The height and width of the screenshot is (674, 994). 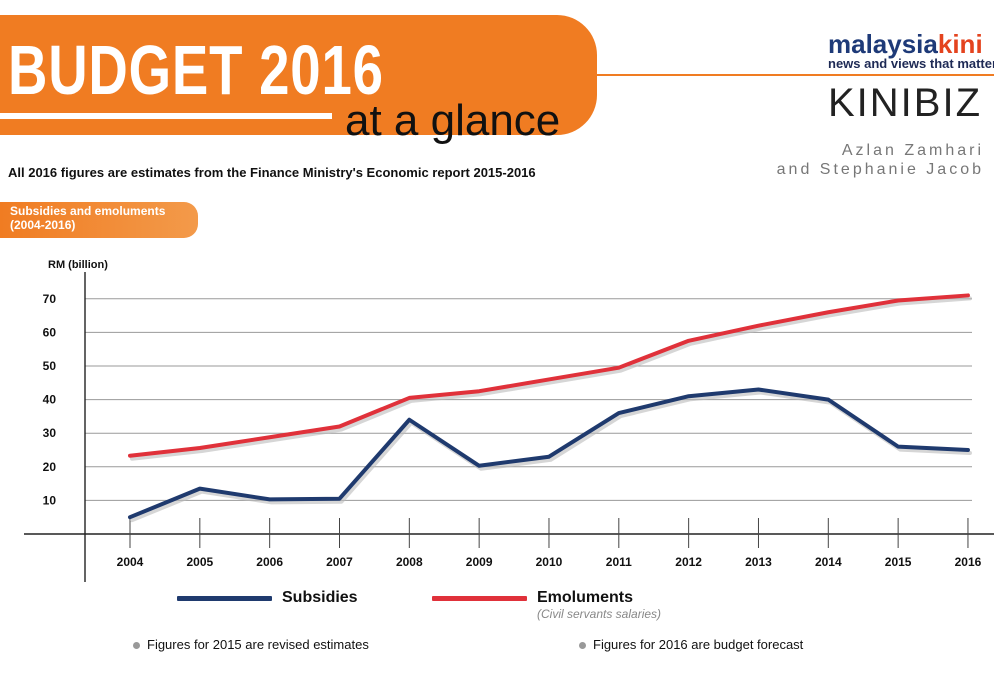 What do you see at coordinates (912, 150) in the screenshot?
I see `author-line-1: Azlan Zamhari` at bounding box center [912, 150].